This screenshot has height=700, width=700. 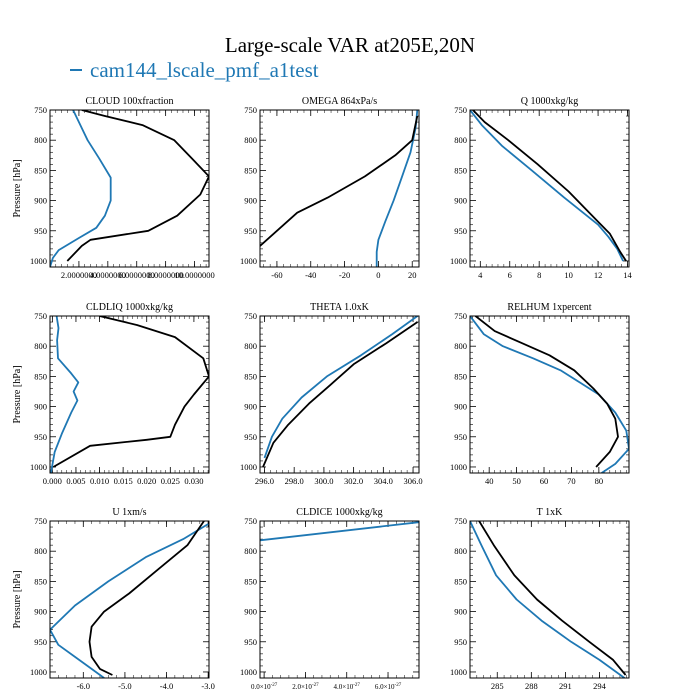 I want to click on x-tick-label: 0.010, so click(x=99, y=481).